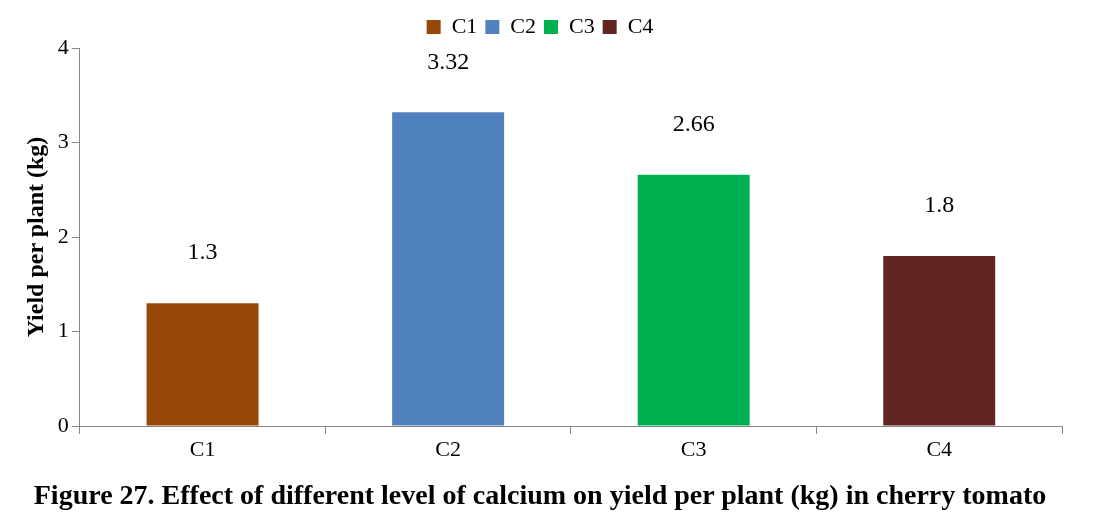 The image size is (1094, 522). I want to click on legend-label: C3, so click(582, 25).